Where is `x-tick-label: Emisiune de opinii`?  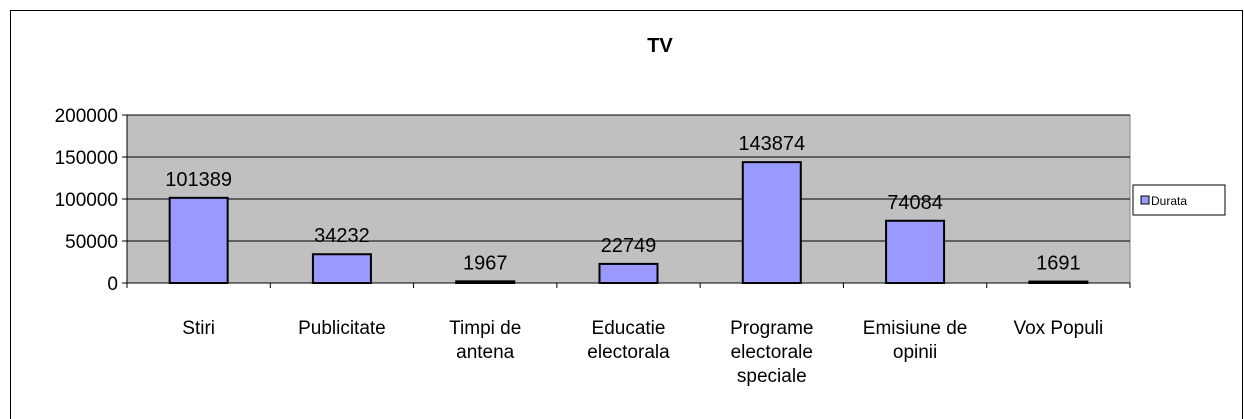 x-tick-label: Emisiune de opinii is located at coordinates (915, 340).